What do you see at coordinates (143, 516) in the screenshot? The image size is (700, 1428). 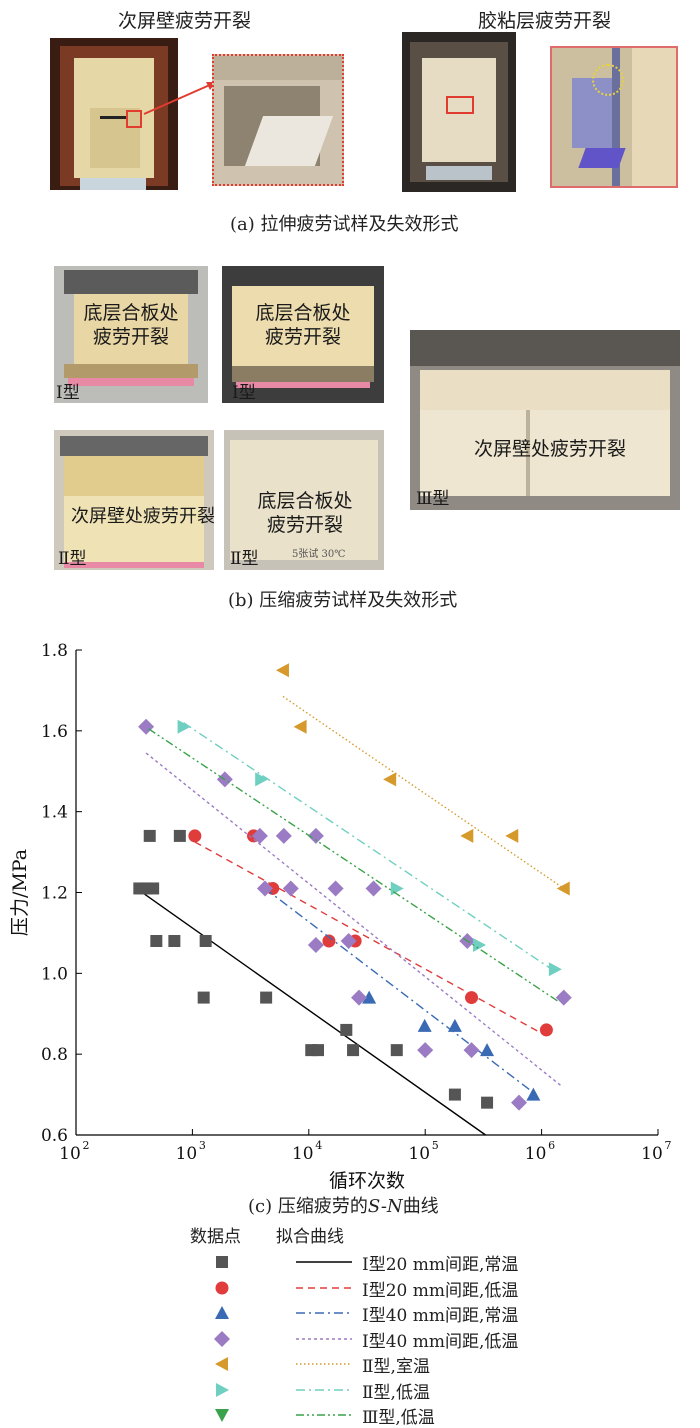 I see `photo-3-text: 次屏壁处疲劳开裂` at bounding box center [143, 516].